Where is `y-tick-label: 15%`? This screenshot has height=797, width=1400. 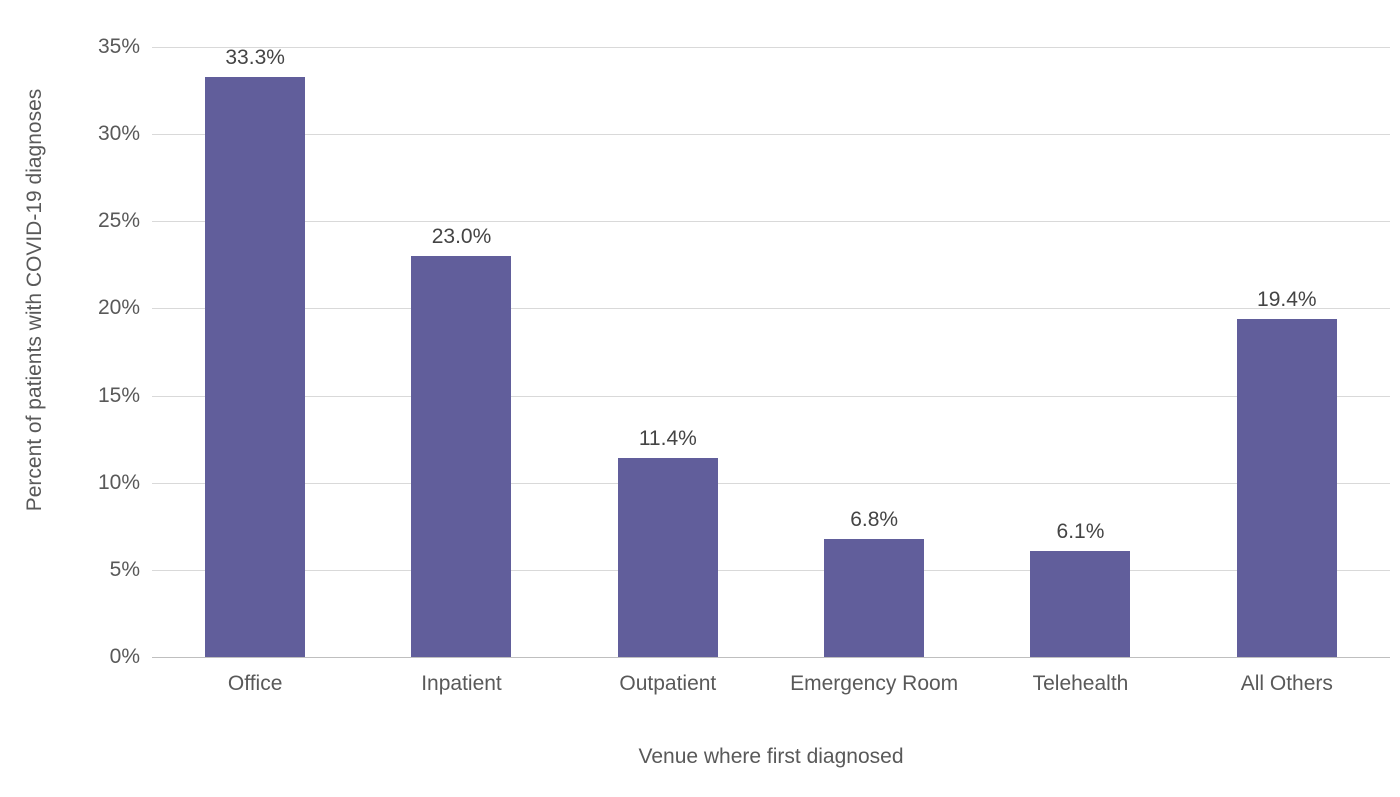 y-tick-label: 15% is located at coordinates (118, 395).